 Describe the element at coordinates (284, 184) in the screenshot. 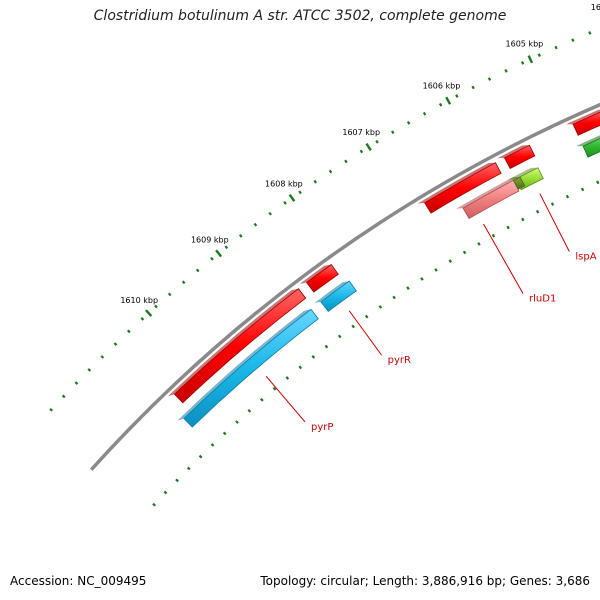

I see `tick-label: 1608 kbp` at that location.